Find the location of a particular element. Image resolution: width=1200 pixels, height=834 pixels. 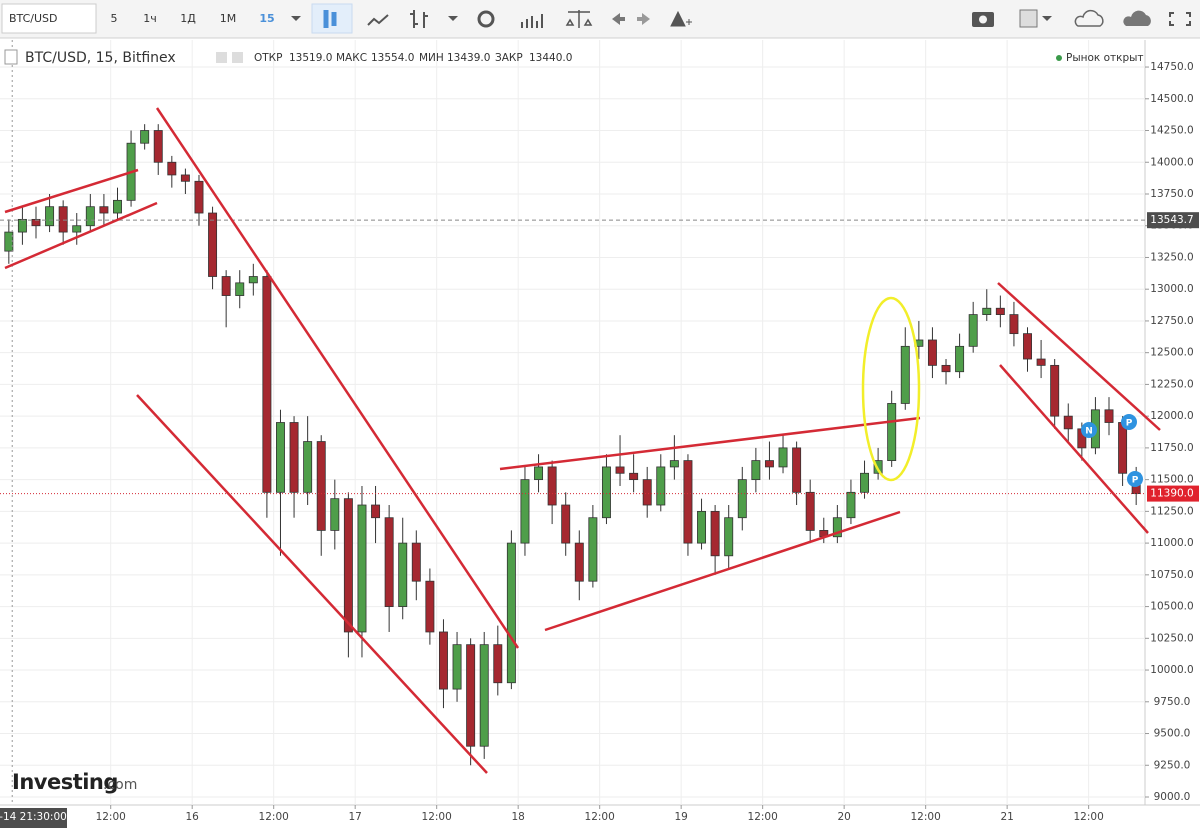

interval: 1ч is located at coordinates (150, 18).